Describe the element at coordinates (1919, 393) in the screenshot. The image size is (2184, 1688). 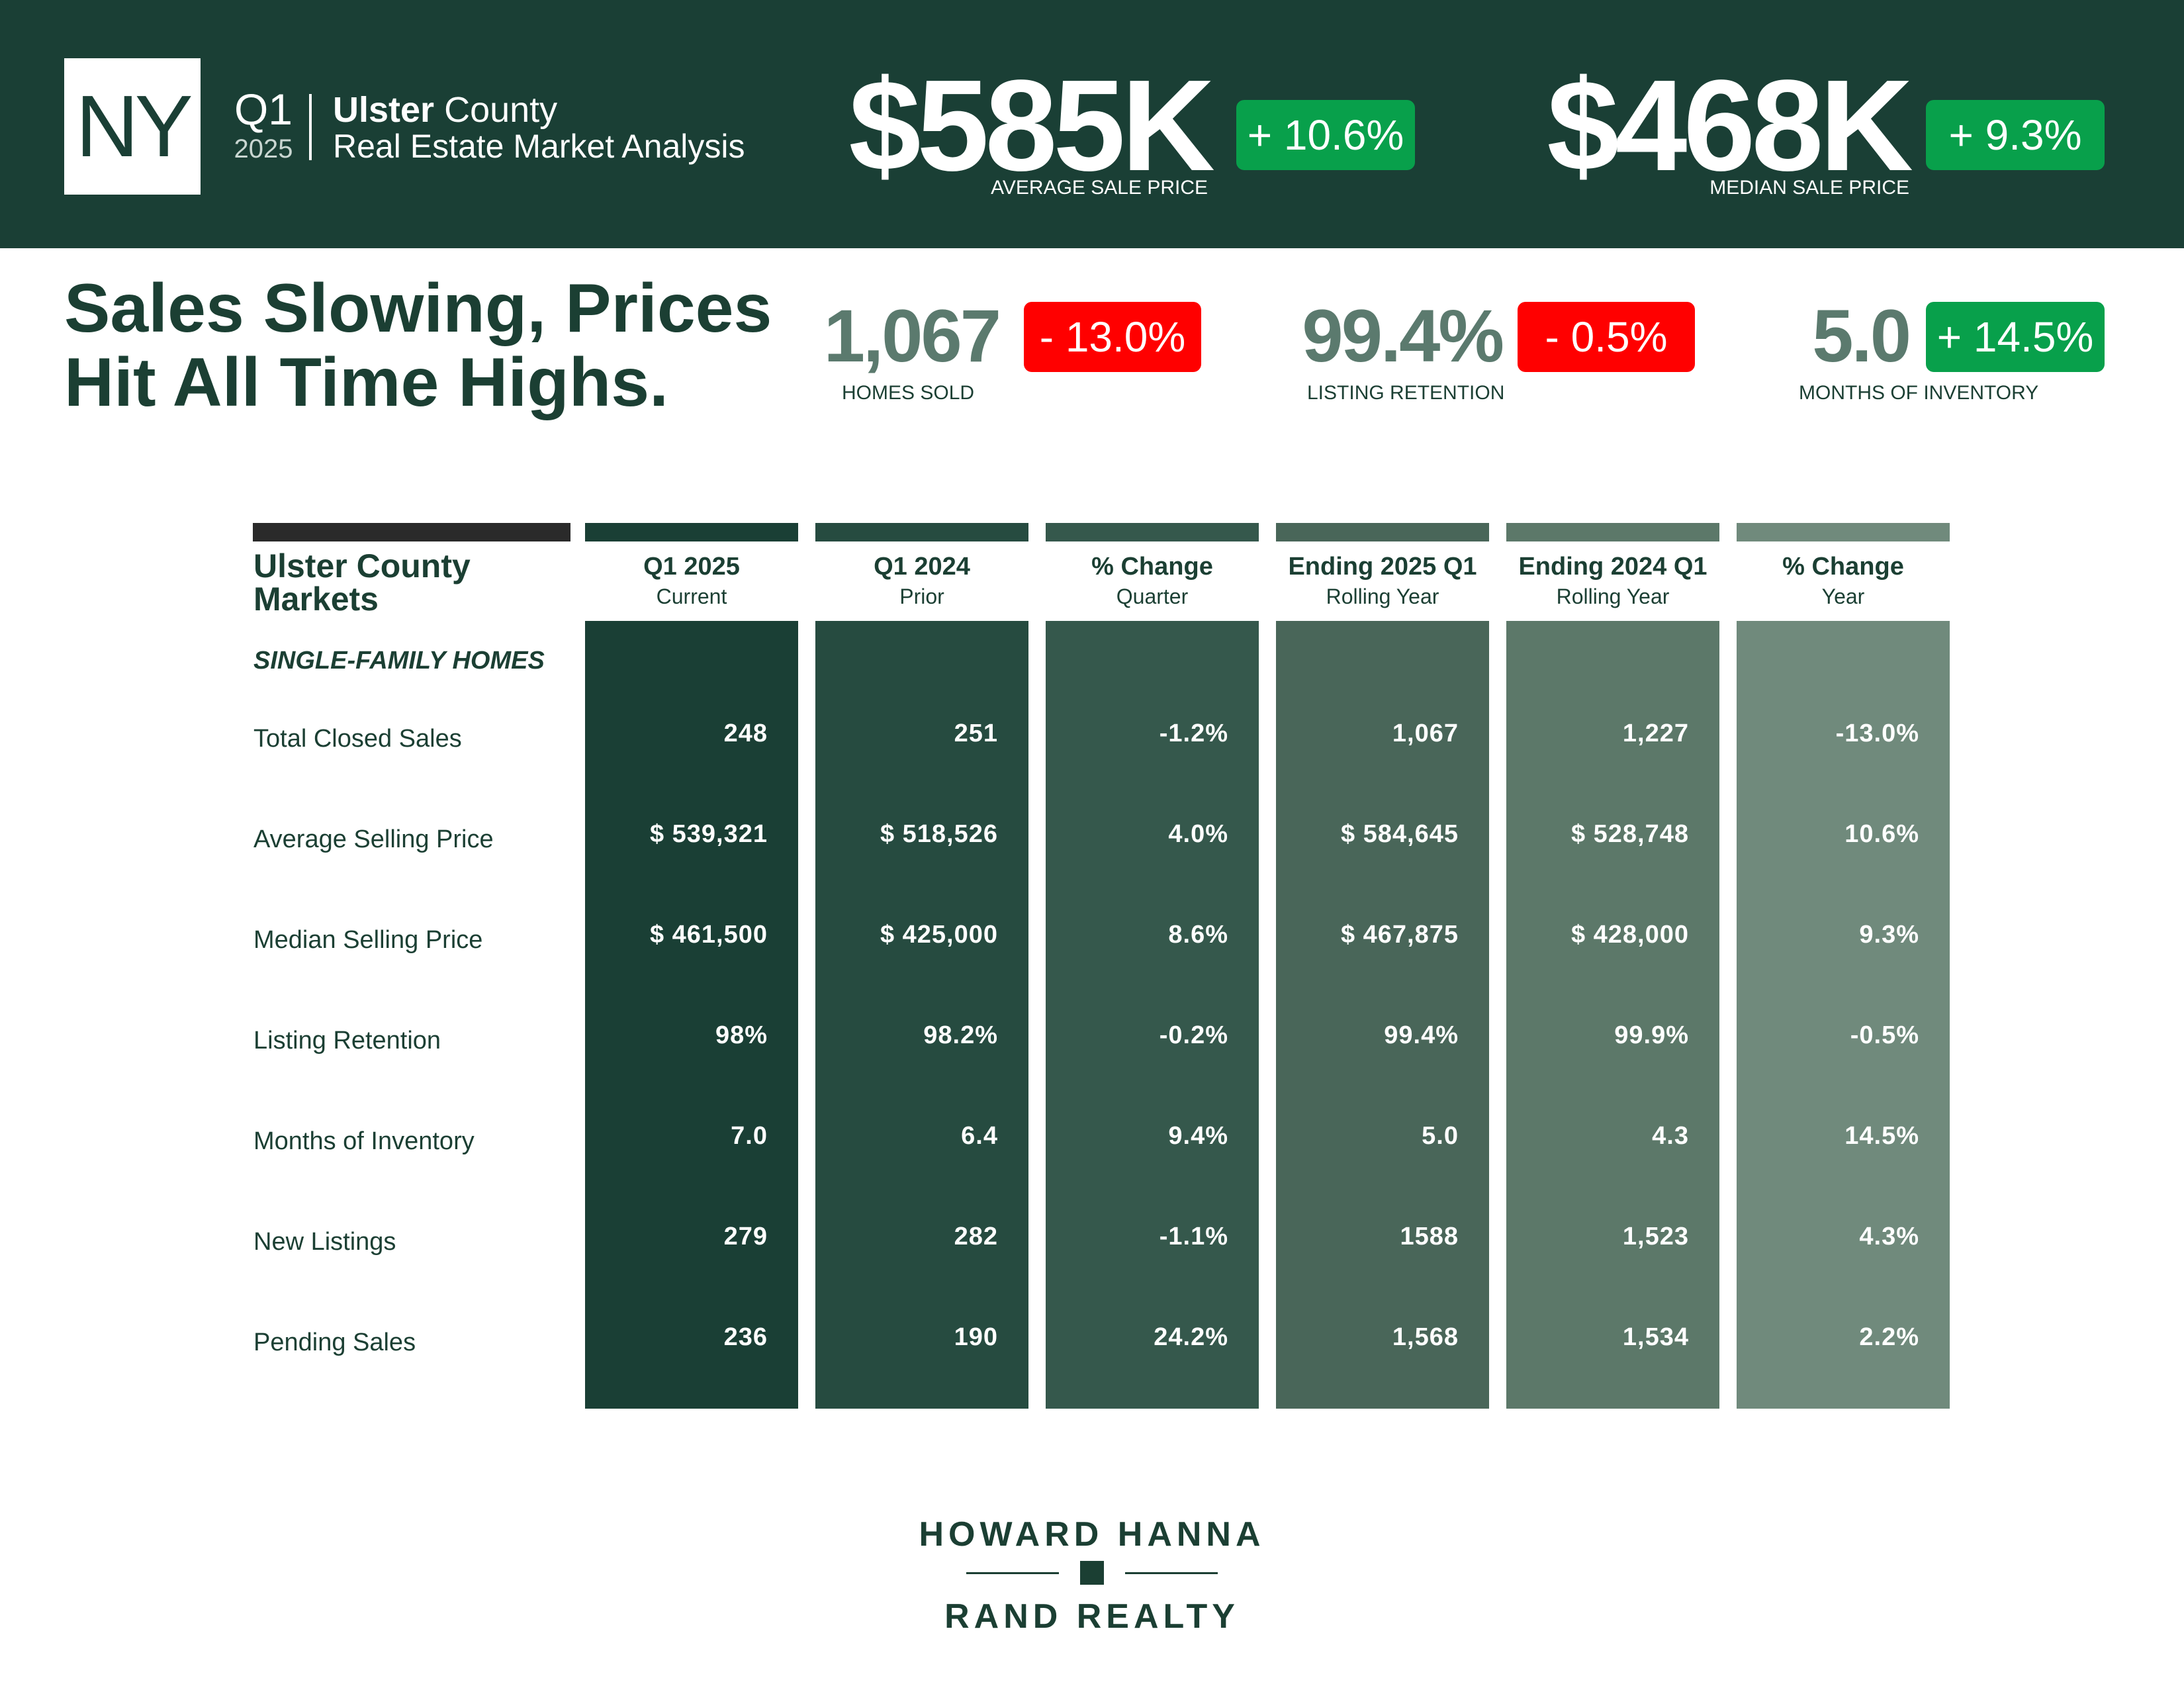
I see `months-of-inventory-label: MONTHS OF INVENTORY` at that location.